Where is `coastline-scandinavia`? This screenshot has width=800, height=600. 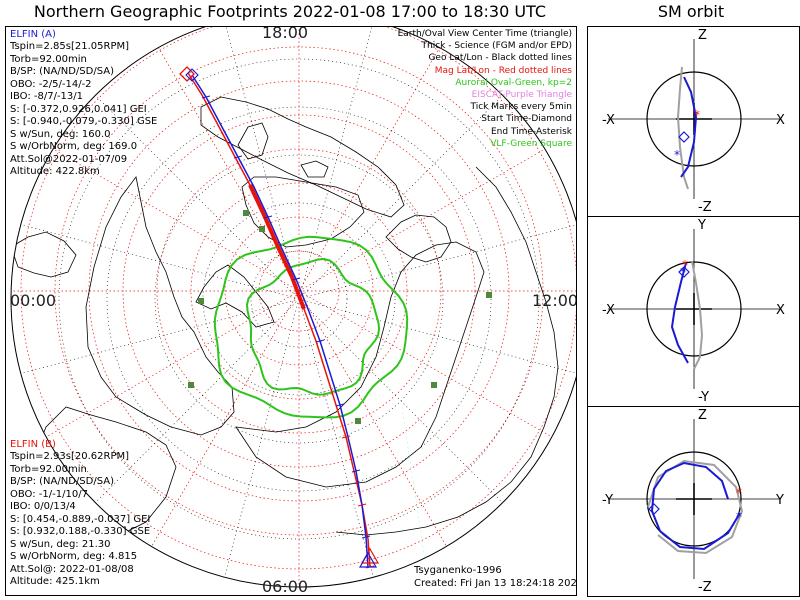
coastline-scandinavia is located at coordinates (418, 238).